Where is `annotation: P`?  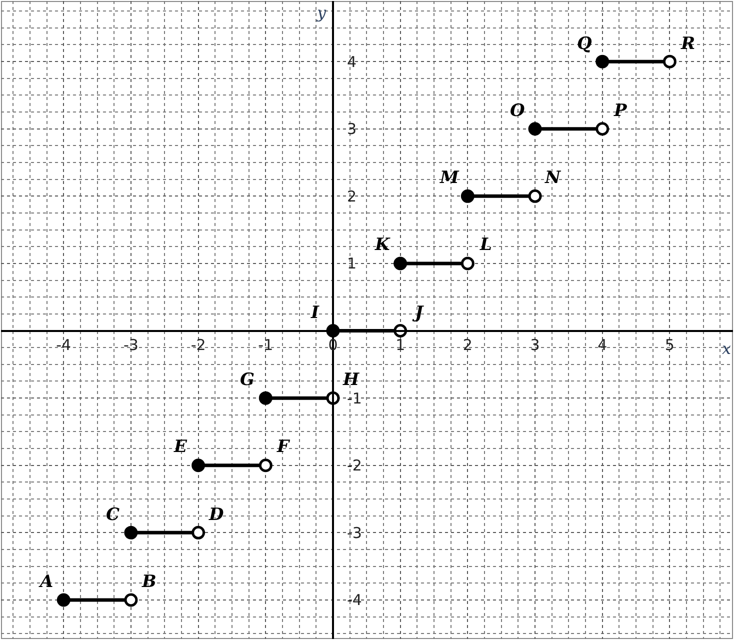
annotation: P is located at coordinates (620, 111).